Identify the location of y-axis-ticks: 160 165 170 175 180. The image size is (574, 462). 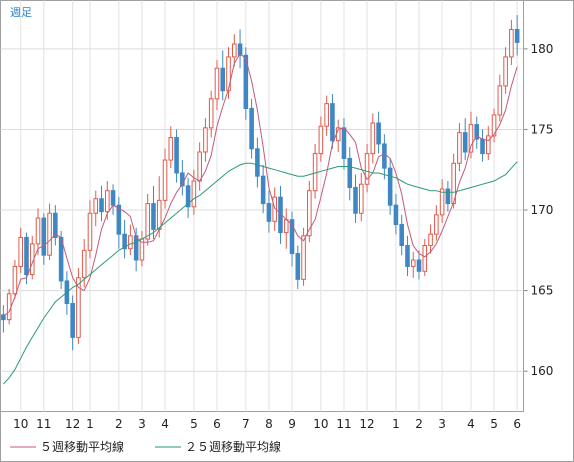
(538, 210).